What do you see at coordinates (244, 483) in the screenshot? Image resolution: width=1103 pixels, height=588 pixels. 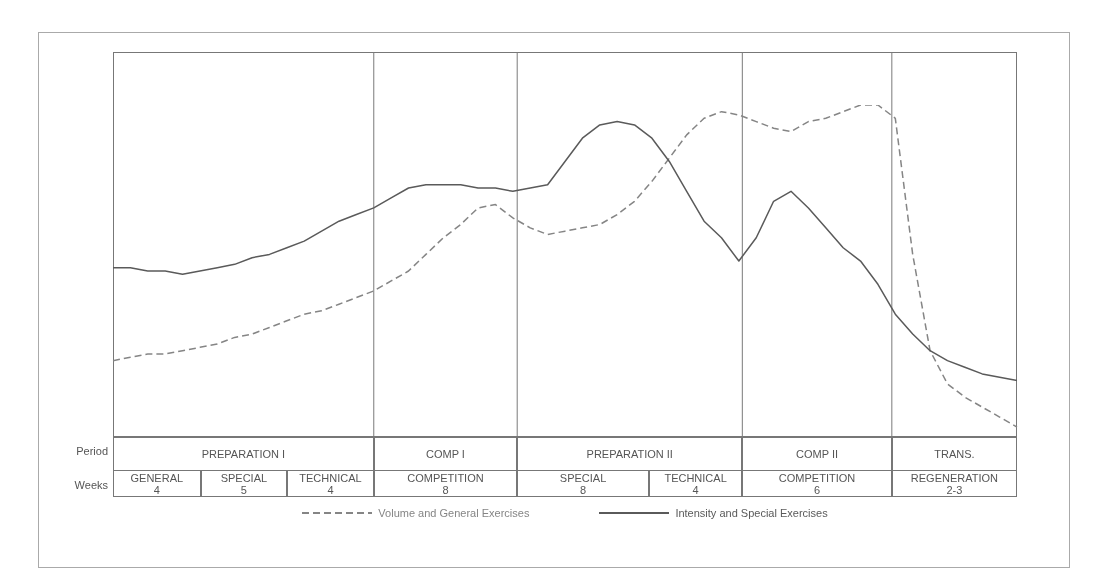 I see `text: SPECIAL 5` at bounding box center [244, 483].